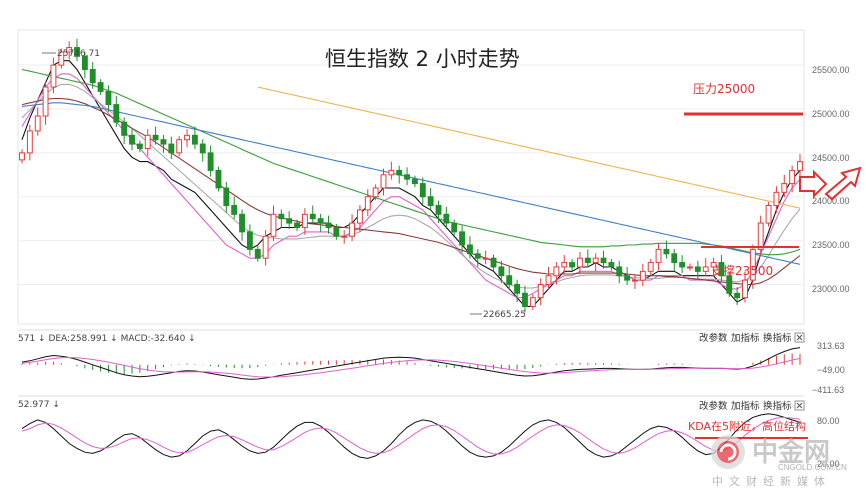  Describe the element at coordinates (742, 270) in the screenshot. I see `support-label: 支撑23500` at that location.